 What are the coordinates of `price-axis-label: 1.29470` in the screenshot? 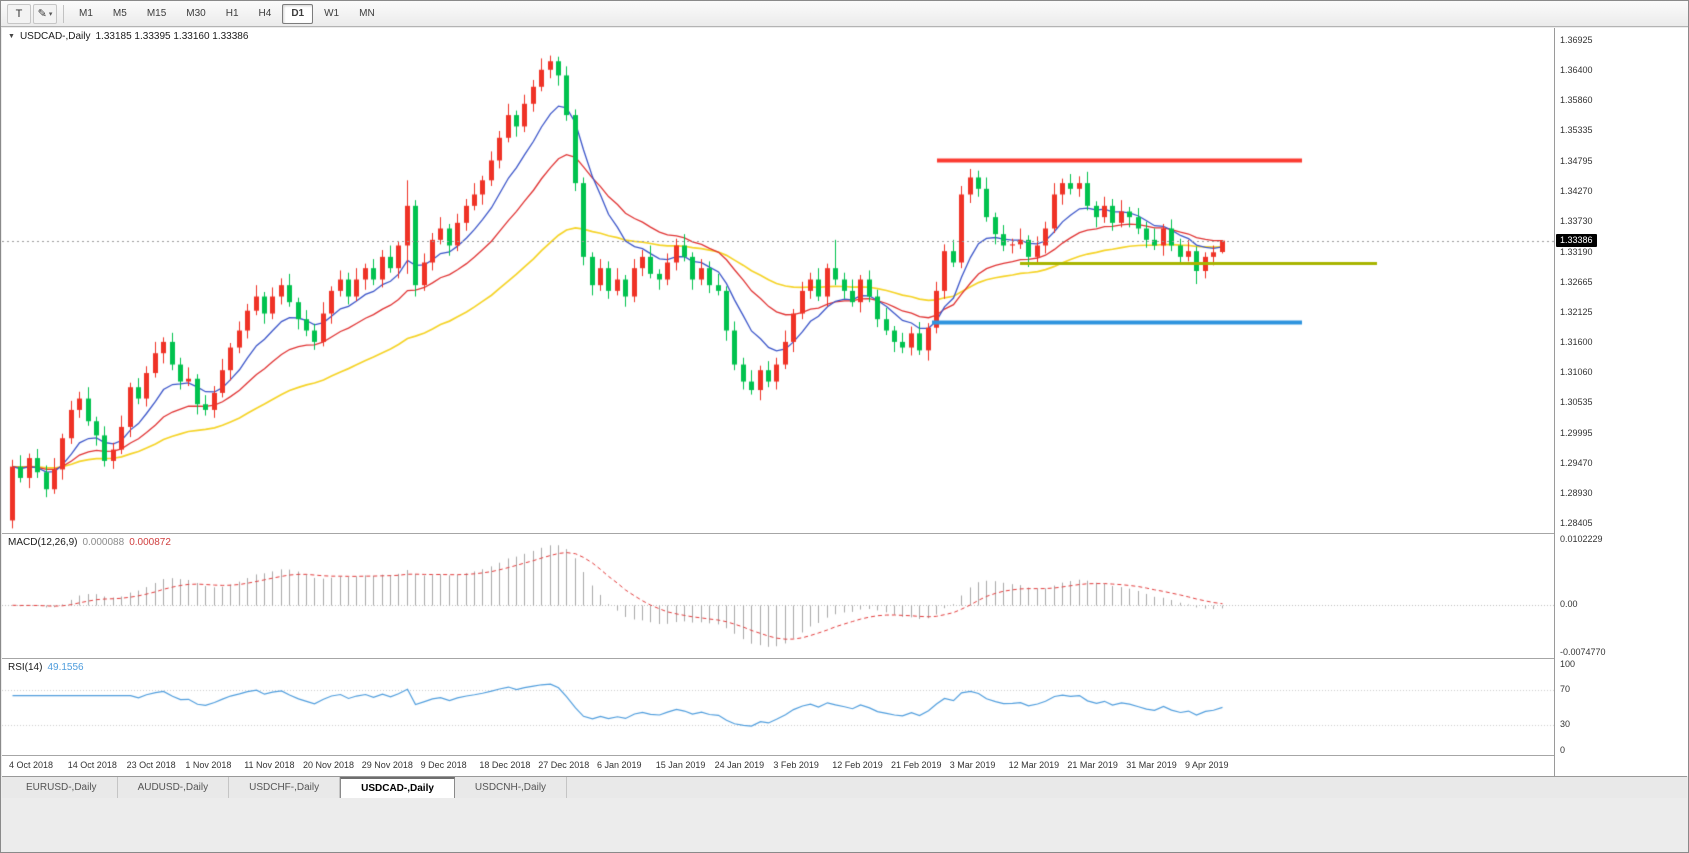 It's located at (1576, 462).